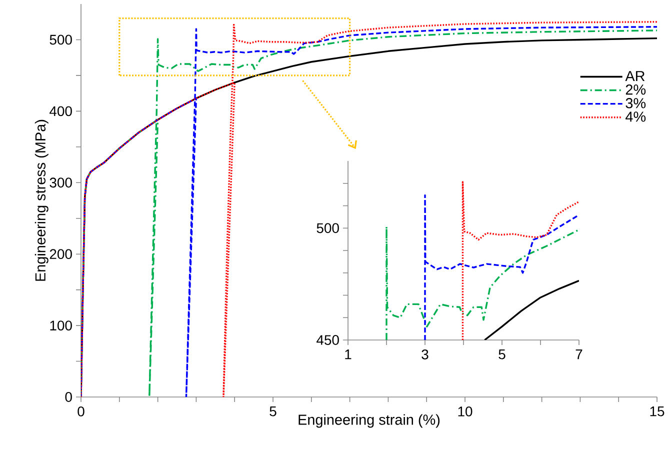  What do you see at coordinates (61, 111) in the screenshot?
I see `y-tick-label: 400` at bounding box center [61, 111].